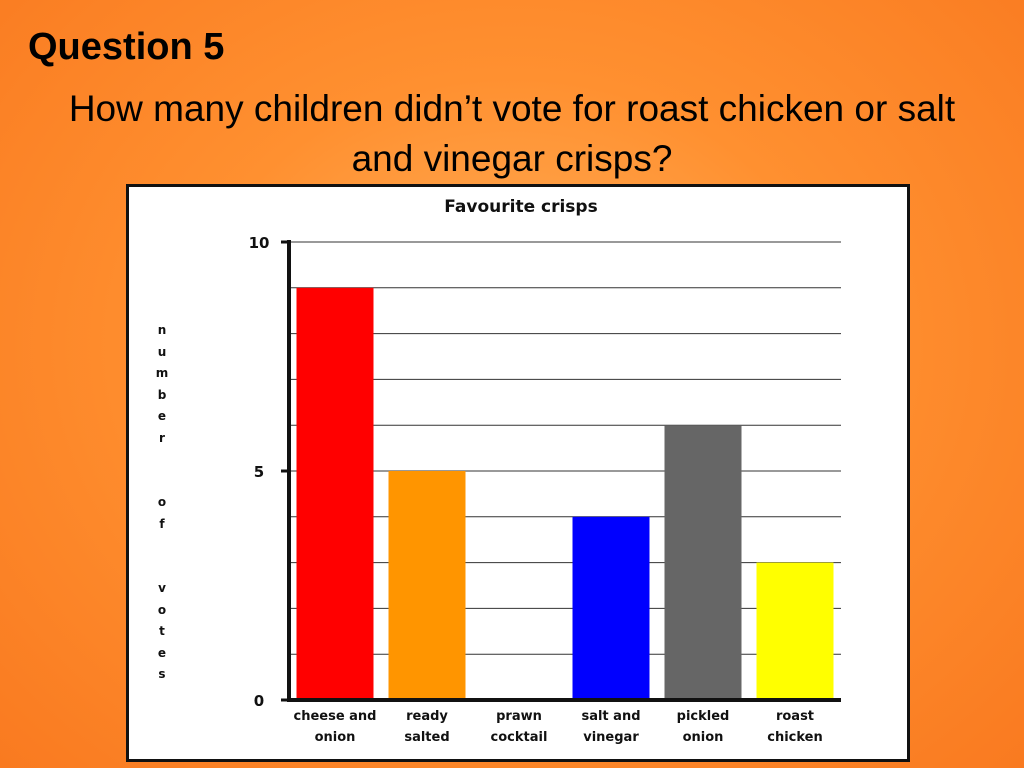 This screenshot has width=1024, height=768. I want to click on y-tick-label: 0, so click(259, 701).